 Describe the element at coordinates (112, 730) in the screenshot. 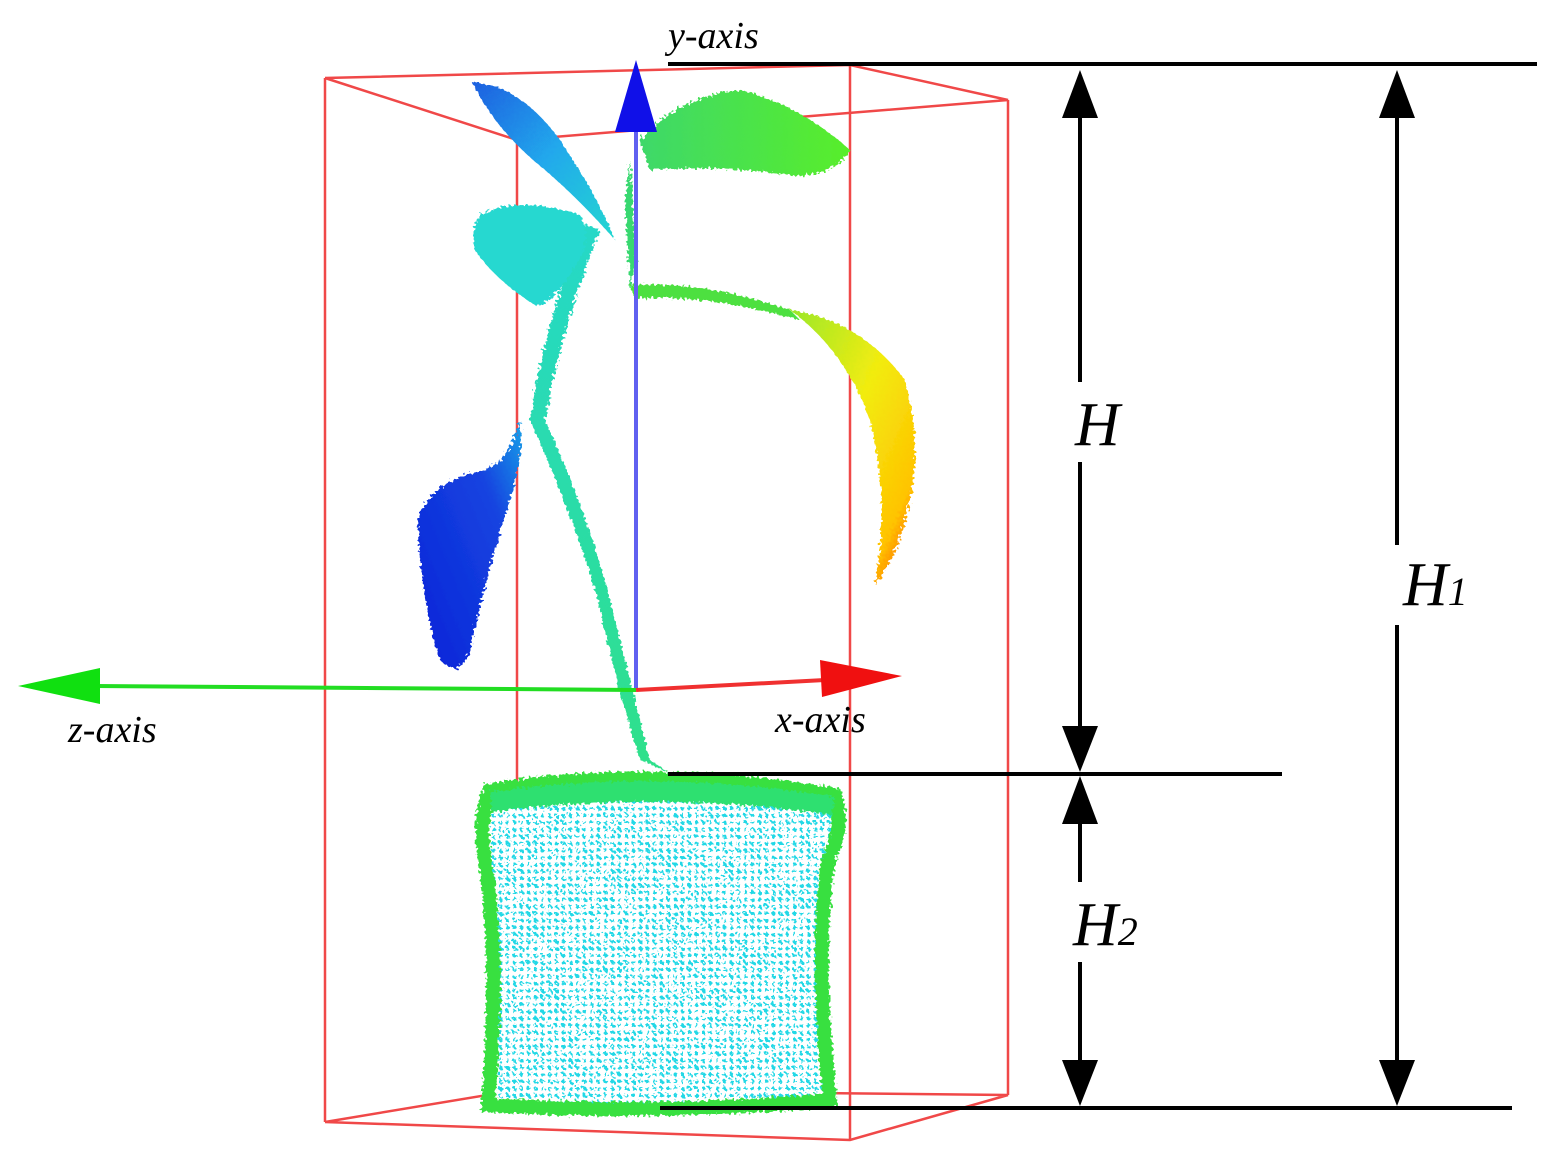

I see `z-axis-label: z-axis` at that location.